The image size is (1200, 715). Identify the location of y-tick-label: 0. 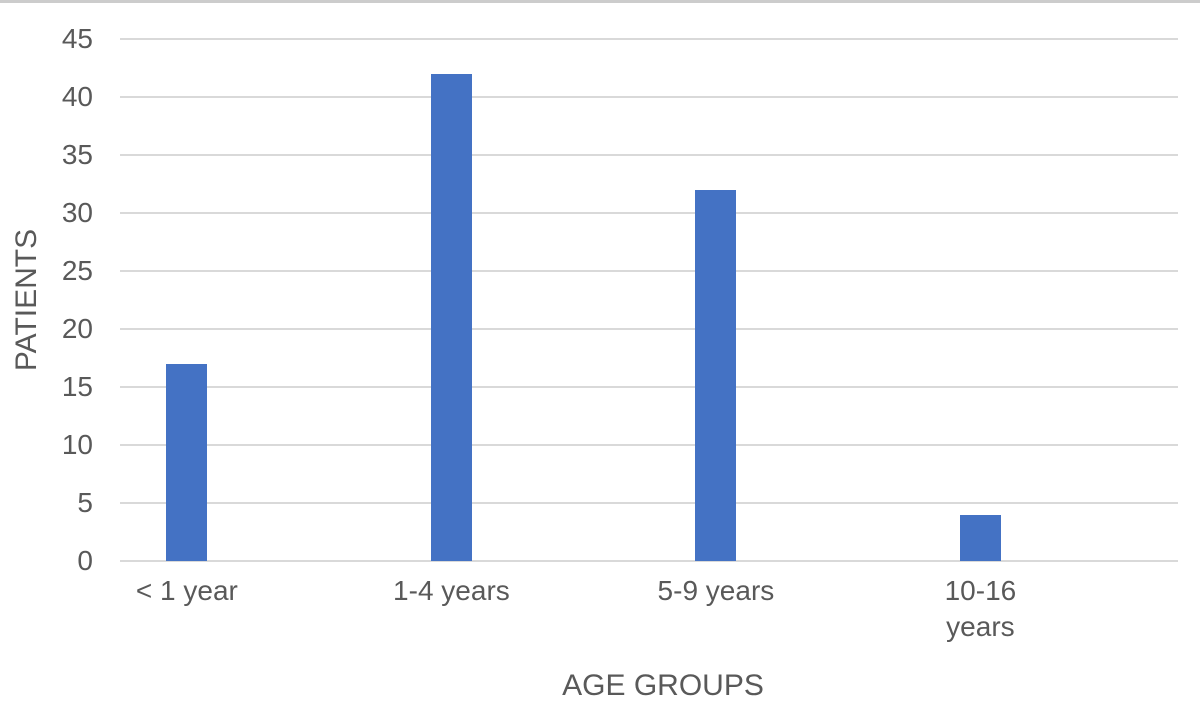
(85, 560).